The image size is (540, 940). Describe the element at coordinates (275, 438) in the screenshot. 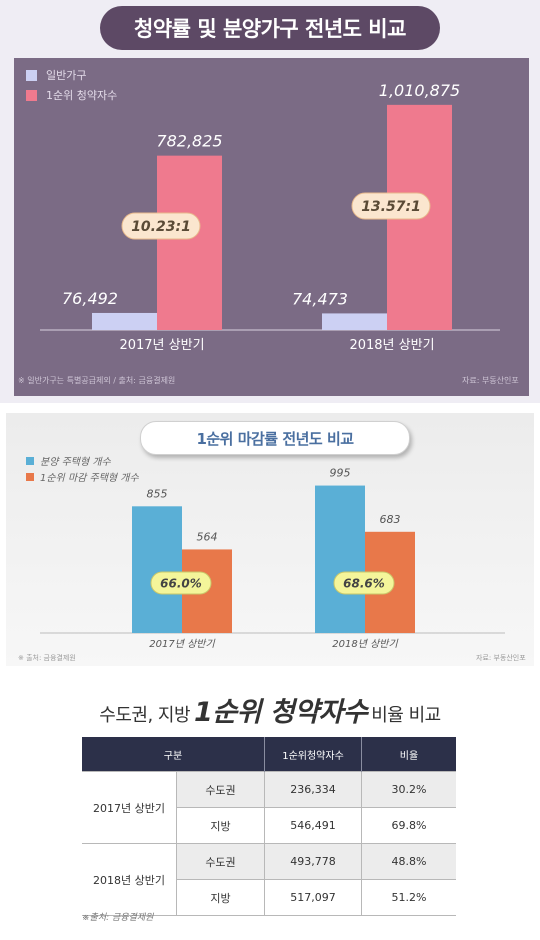

I see `chart-2-title: 1순위 마감률 전년도 비교` at that location.